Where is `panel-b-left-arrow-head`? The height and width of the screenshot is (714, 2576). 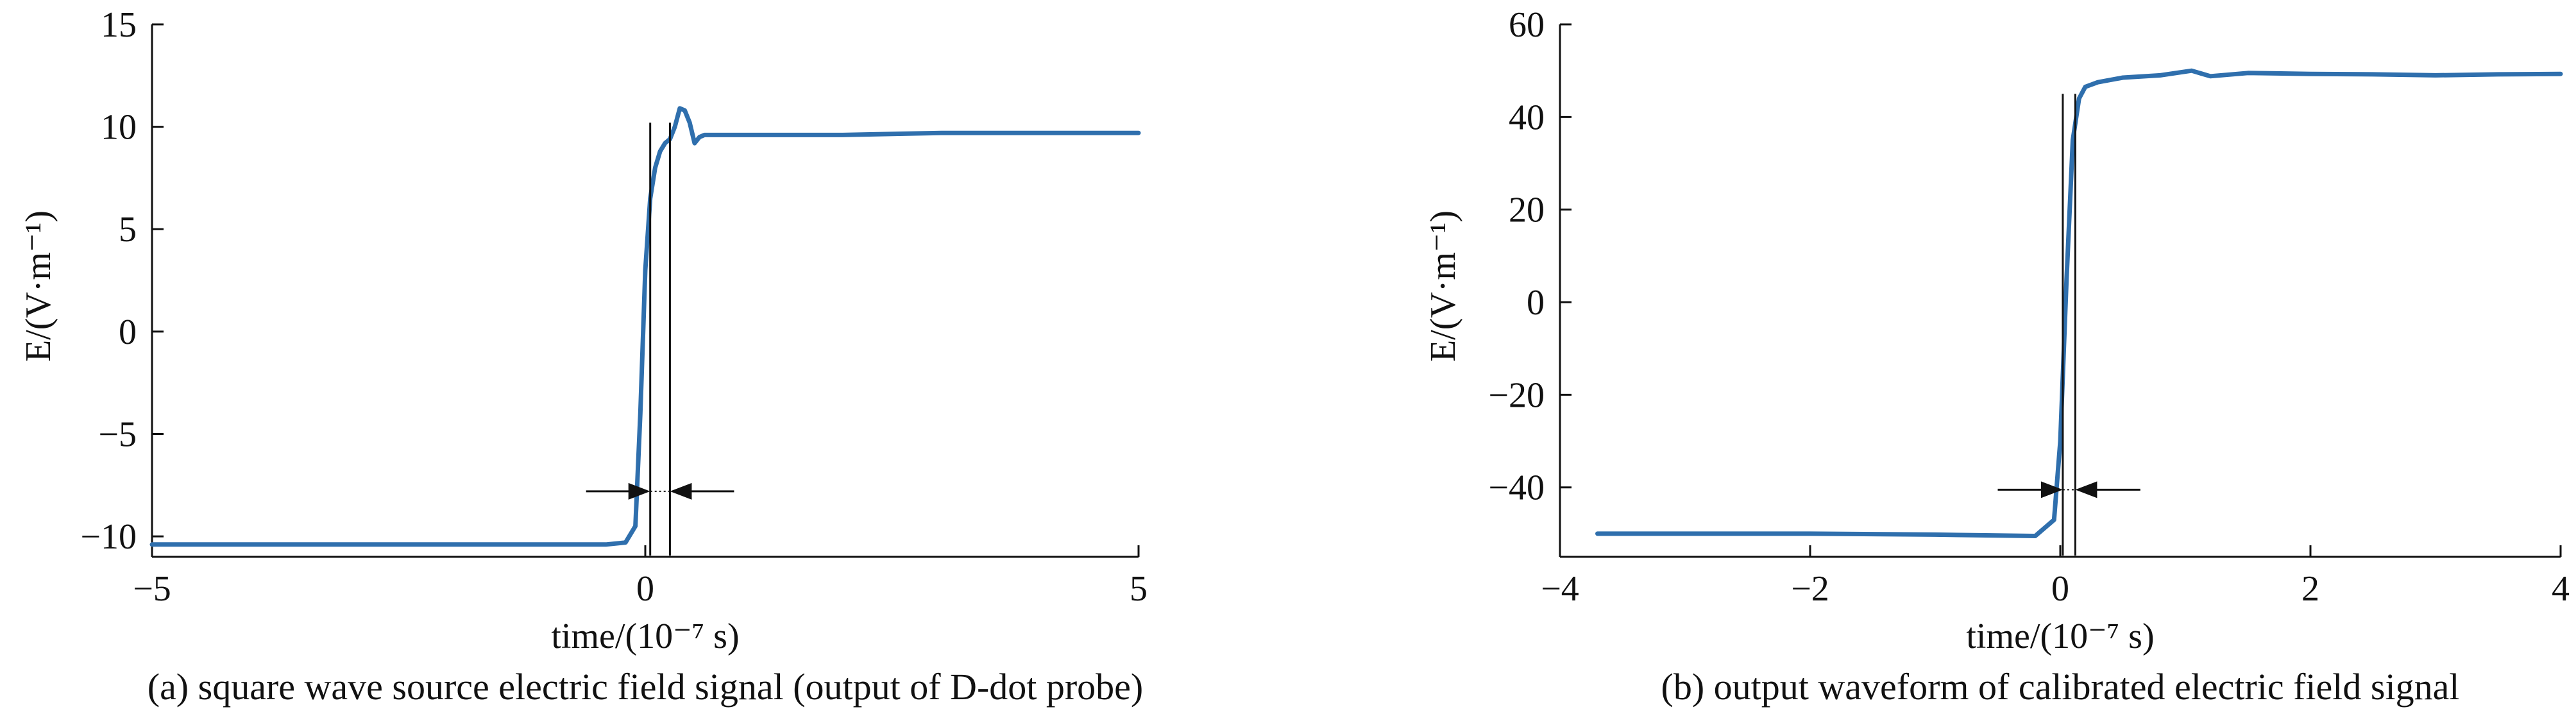 panel-b-left-arrow-head is located at coordinates (2051, 489).